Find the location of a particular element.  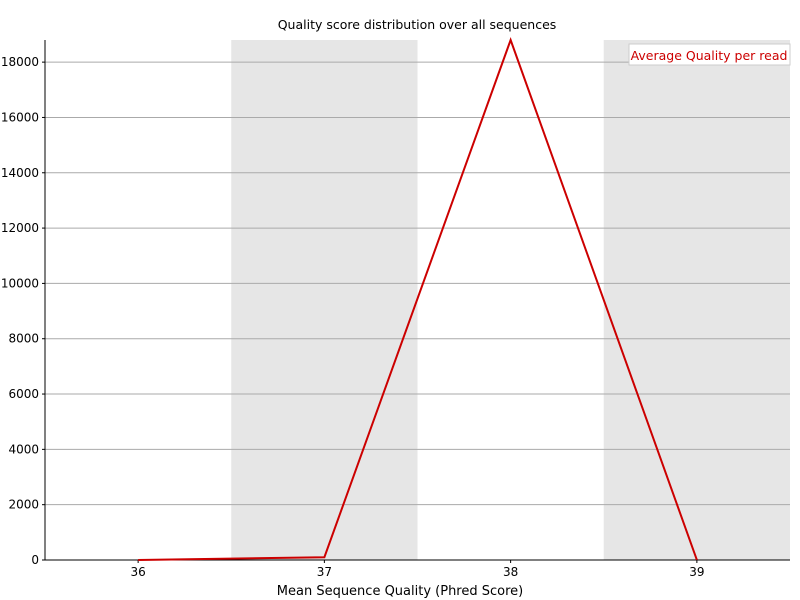

y-tick-label: 2000 is located at coordinates (23, 505).